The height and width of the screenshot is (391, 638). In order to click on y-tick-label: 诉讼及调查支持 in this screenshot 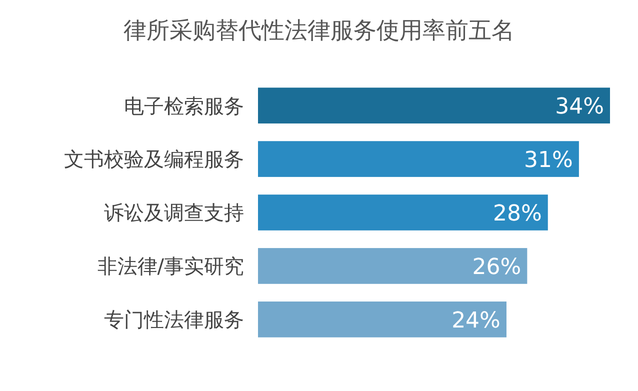, I will do `click(174, 212)`.